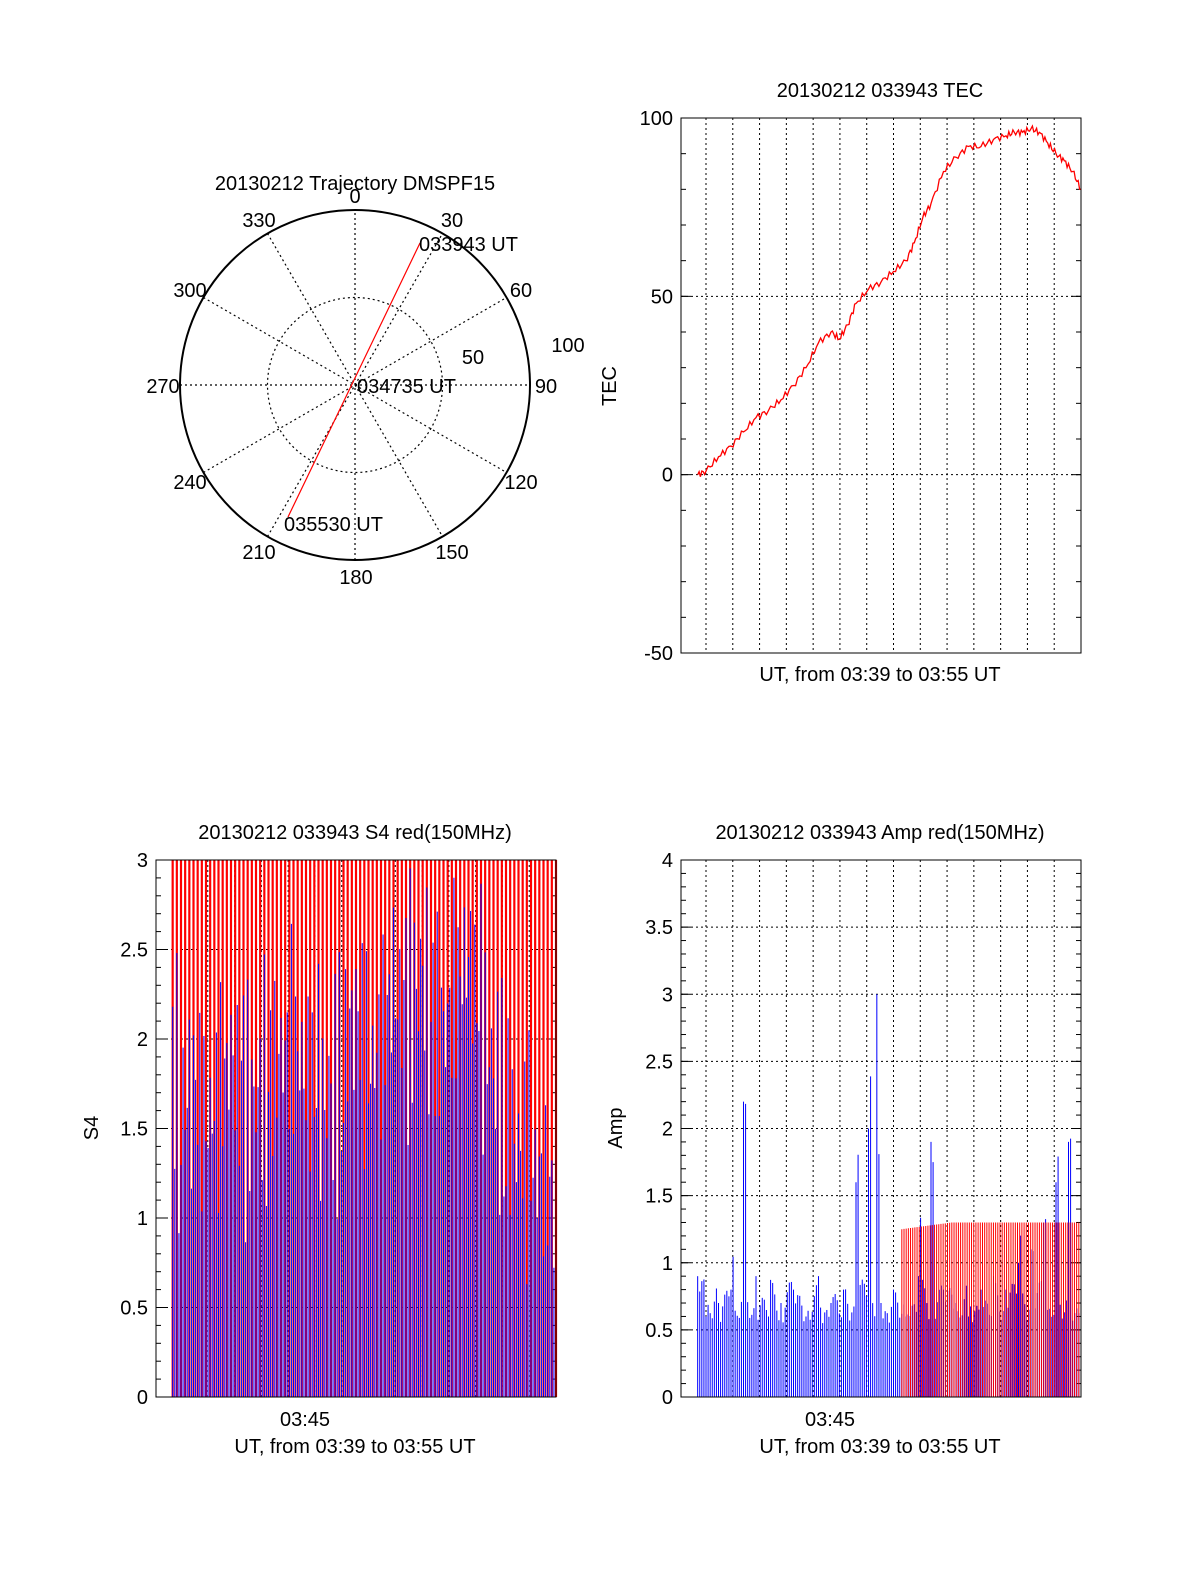 This screenshot has height=1575, width=1200. What do you see at coordinates (451, 553) in the screenshot?
I see `angle-label-150: 150` at bounding box center [451, 553].